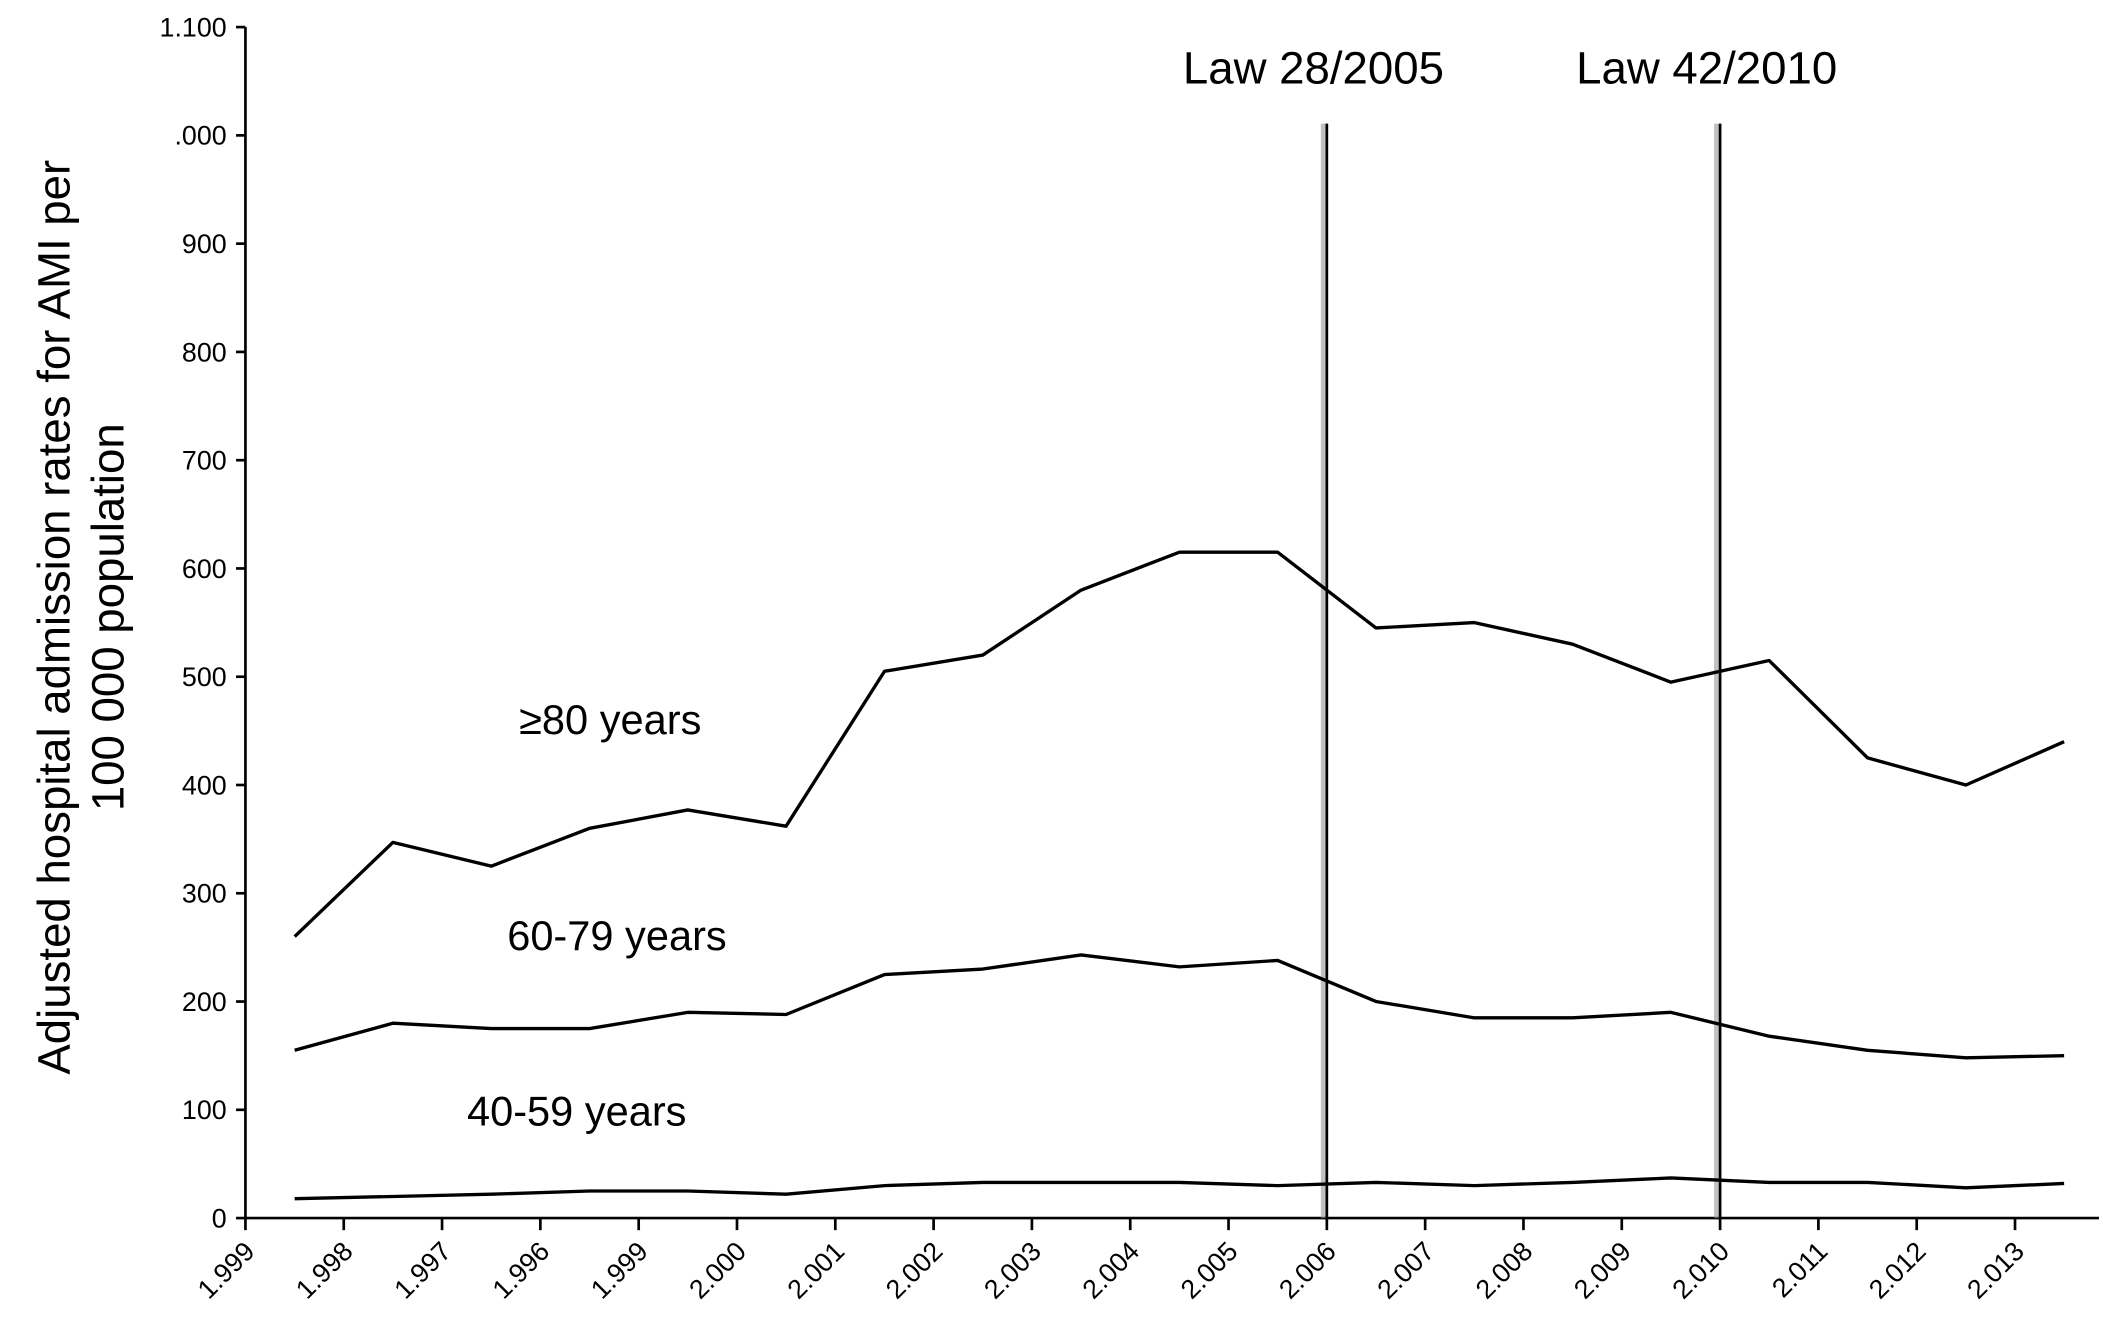 The width and height of the screenshot is (2103, 1327). Describe the element at coordinates (204, 785) in the screenshot. I see `y-tick-label: 400` at that location.